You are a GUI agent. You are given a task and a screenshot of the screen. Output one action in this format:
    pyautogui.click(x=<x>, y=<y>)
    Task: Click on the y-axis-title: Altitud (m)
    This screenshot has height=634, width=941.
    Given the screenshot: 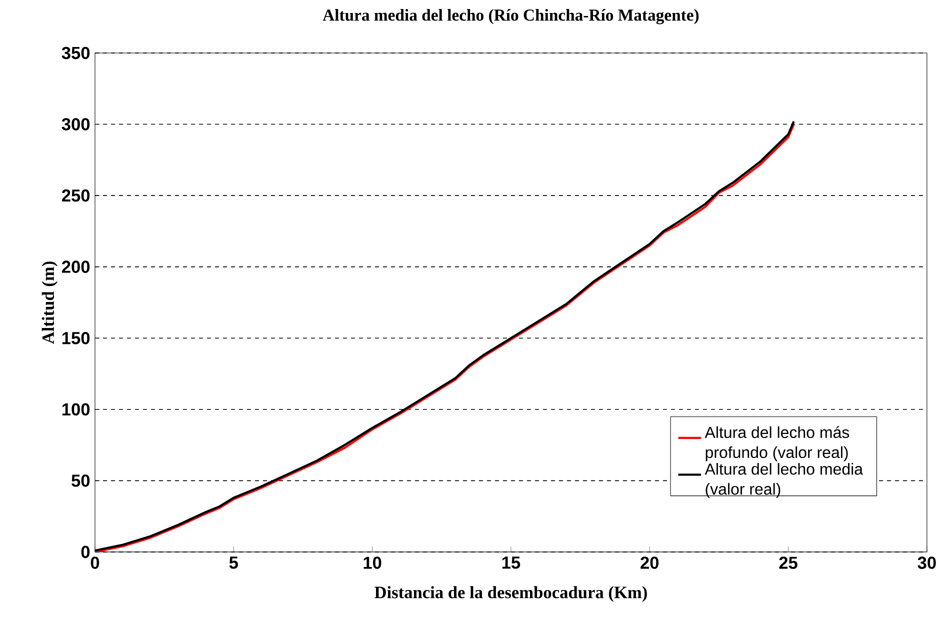 What is the action you would take?
    pyautogui.click(x=50, y=303)
    